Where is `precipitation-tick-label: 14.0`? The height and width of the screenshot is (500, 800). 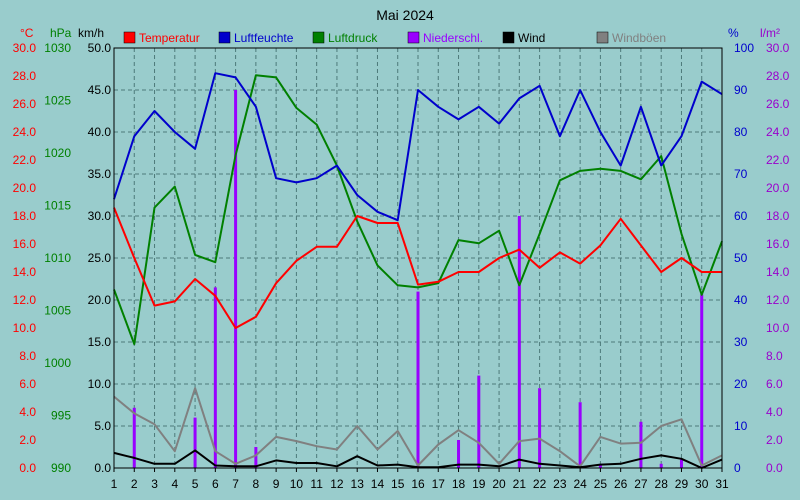 precipitation-tick-label: 14.0 is located at coordinates (778, 272).